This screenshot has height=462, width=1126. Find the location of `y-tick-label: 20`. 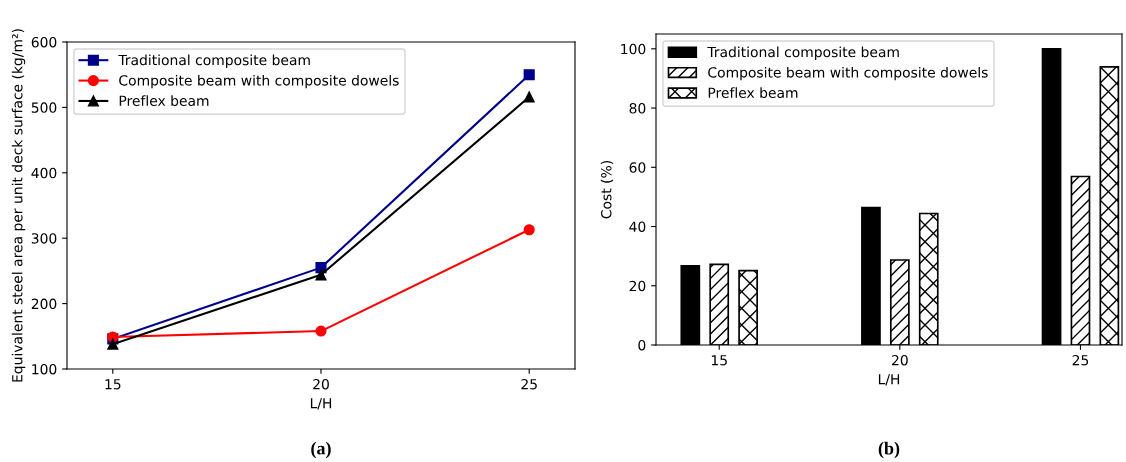

y-tick-label: 20 is located at coordinates (637, 286).